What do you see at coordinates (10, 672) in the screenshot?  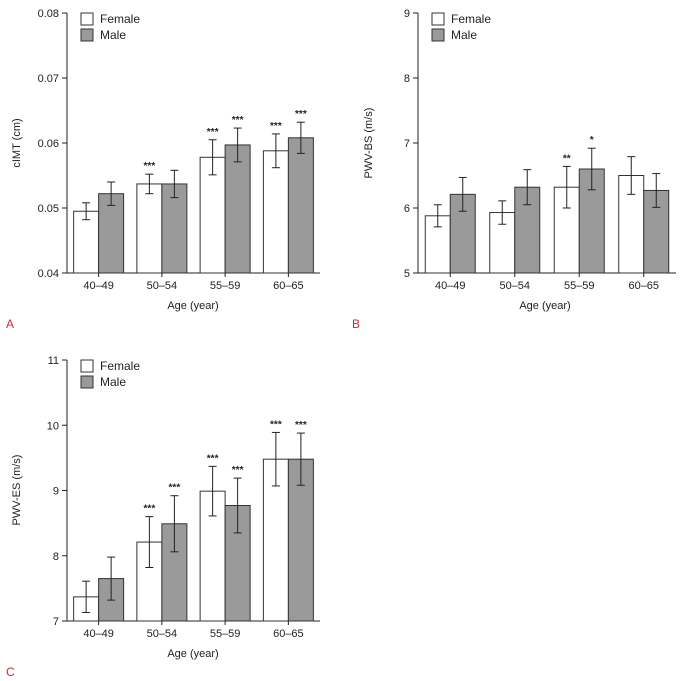 I see `panel-letter: C` at bounding box center [10, 672].